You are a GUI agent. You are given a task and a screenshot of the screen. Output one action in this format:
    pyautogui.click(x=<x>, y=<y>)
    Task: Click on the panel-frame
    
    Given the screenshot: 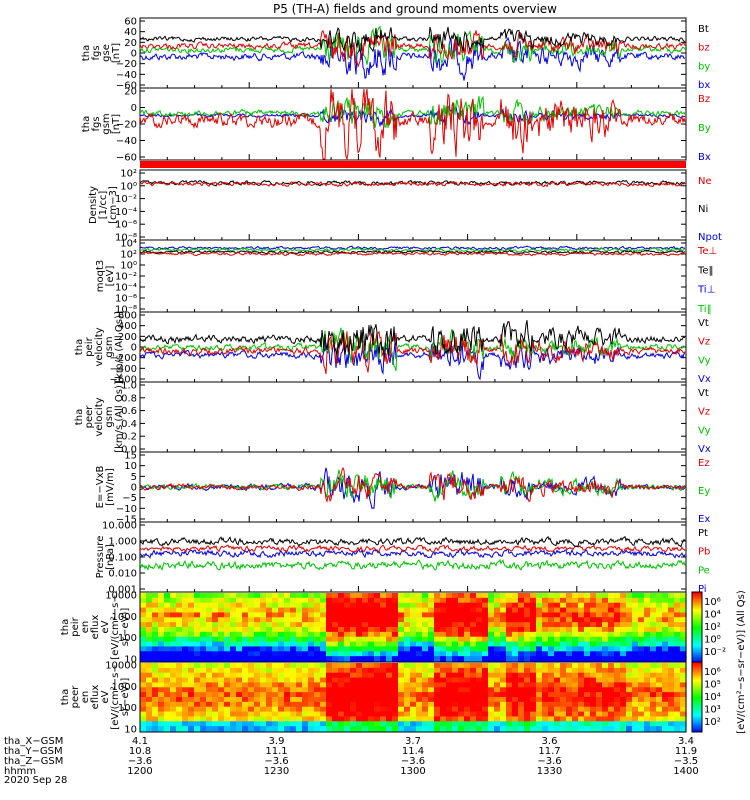 What is the action you would take?
    pyautogui.click(x=413, y=205)
    